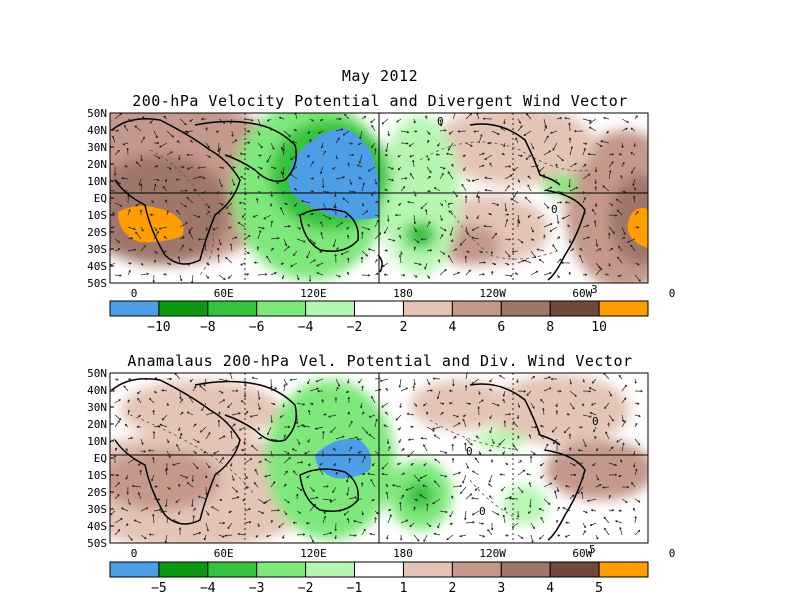 The width and height of the screenshot is (800, 600). I want to click on lon-label: 180, so click(403, 293).